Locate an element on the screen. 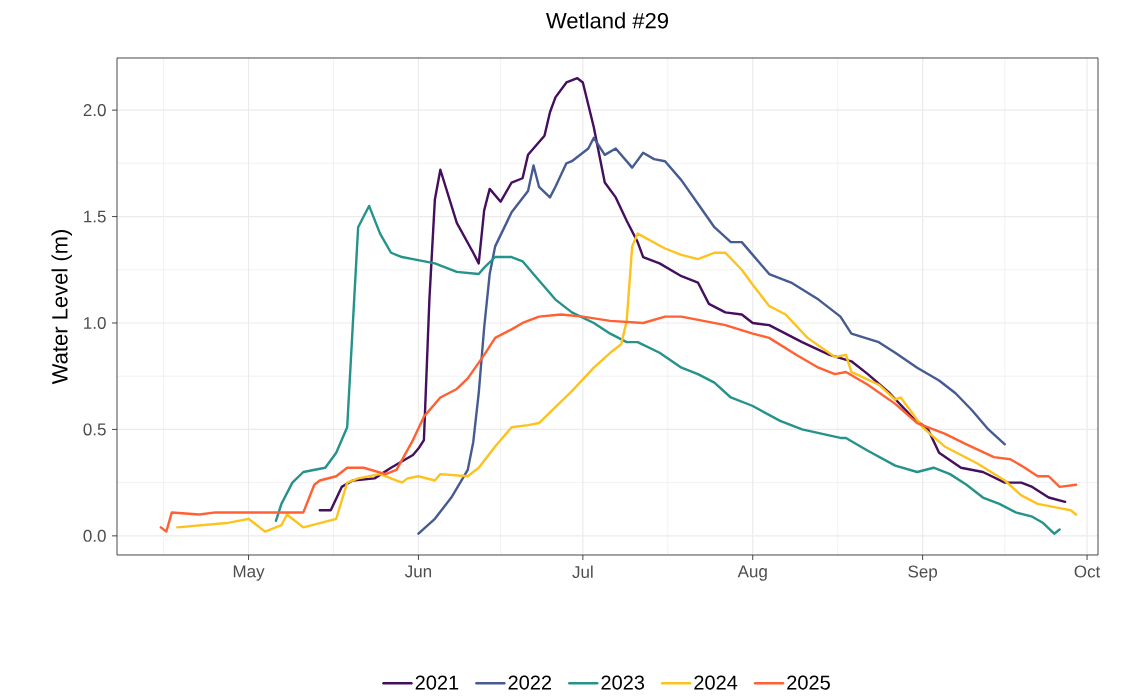 The height and width of the screenshot is (699, 1126). y-tick-label: 0.0 is located at coordinates (94, 535).